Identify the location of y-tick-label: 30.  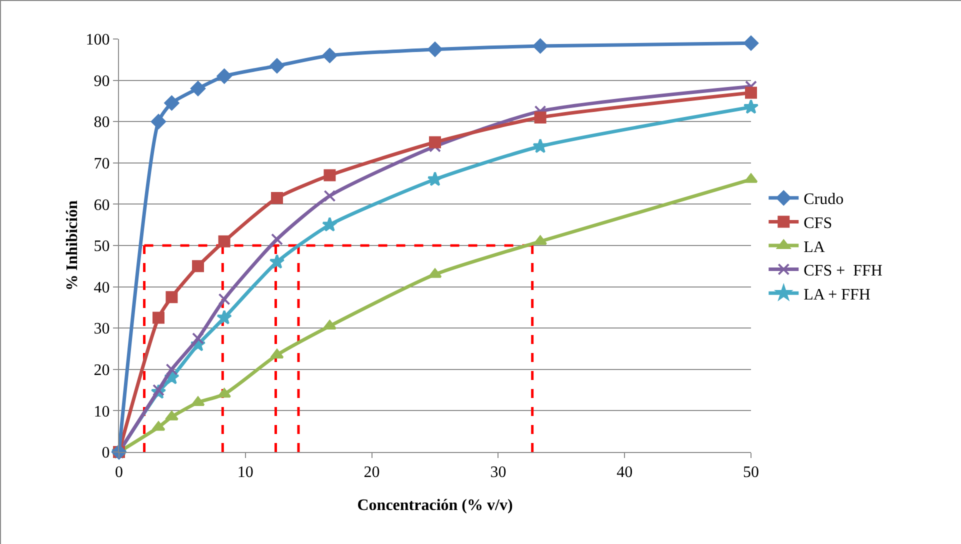
(102, 329).